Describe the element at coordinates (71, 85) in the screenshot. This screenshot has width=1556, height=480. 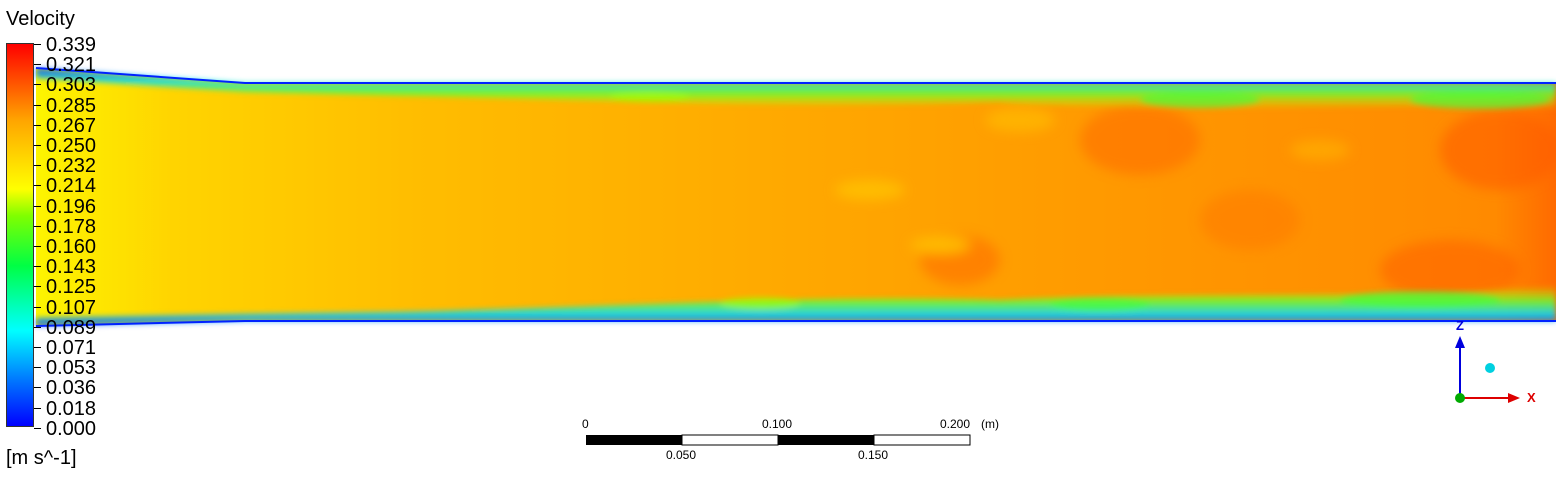
I see `legend-tick-label: 0.303` at that location.